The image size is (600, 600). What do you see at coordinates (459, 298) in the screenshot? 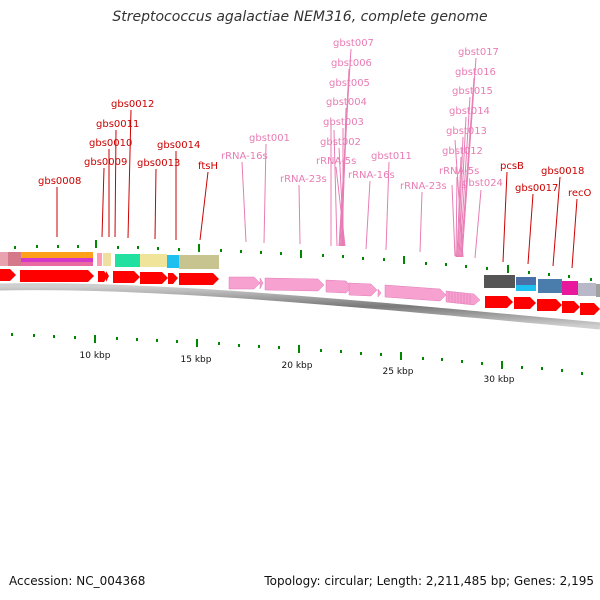
I see `trna-hatch` at bounding box center [459, 298].